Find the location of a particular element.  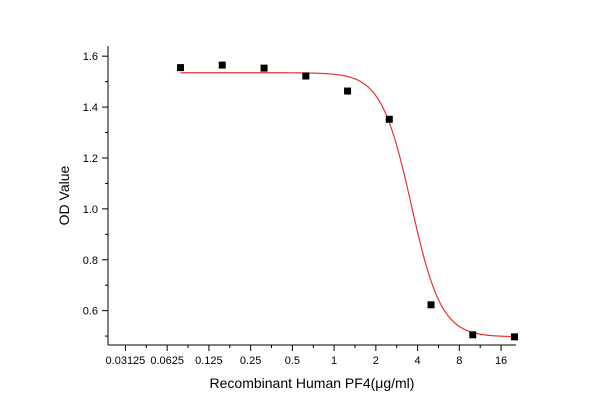

x-tick-label: 0.5 is located at coordinates (292, 361).